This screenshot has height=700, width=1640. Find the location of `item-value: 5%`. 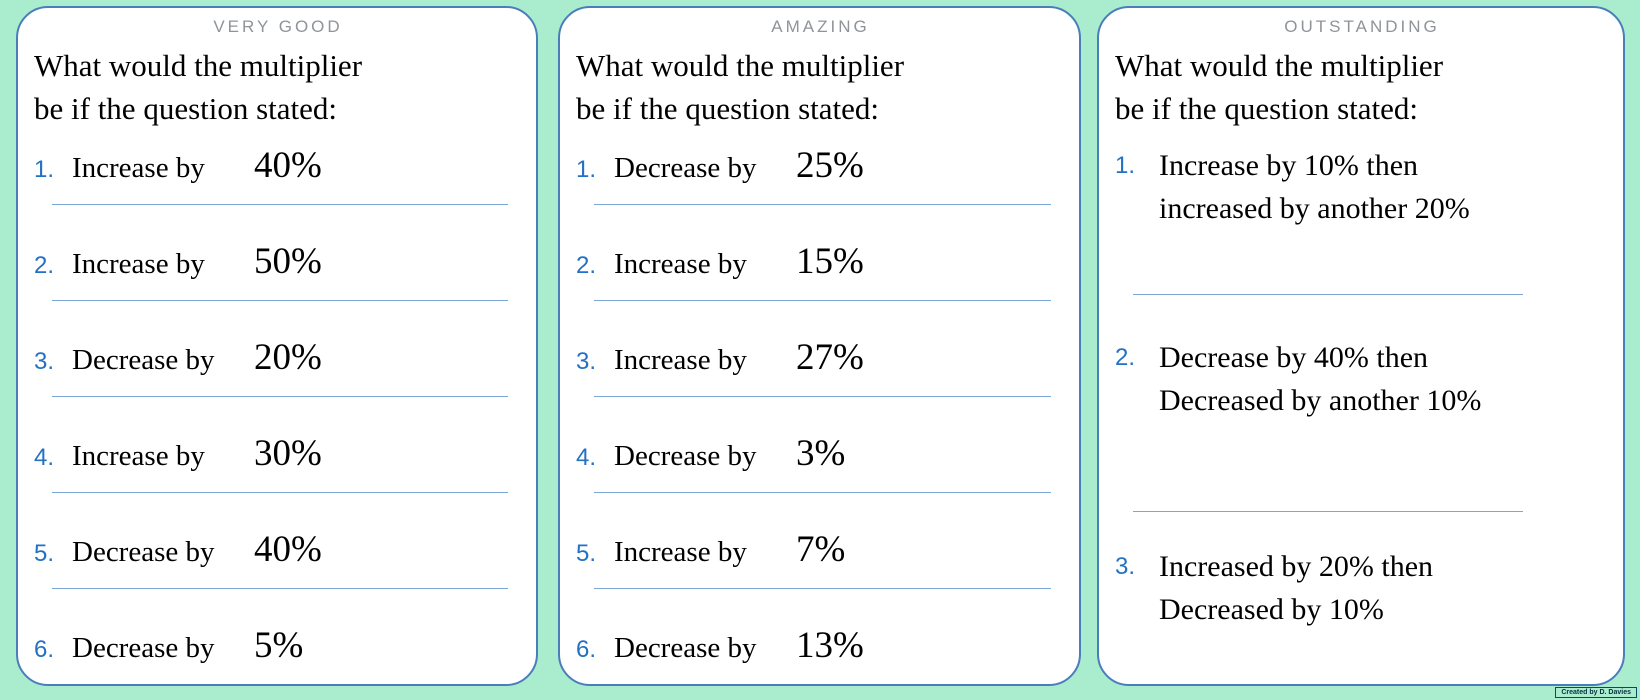

item-value: 5% is located at coordinates (279, 645).